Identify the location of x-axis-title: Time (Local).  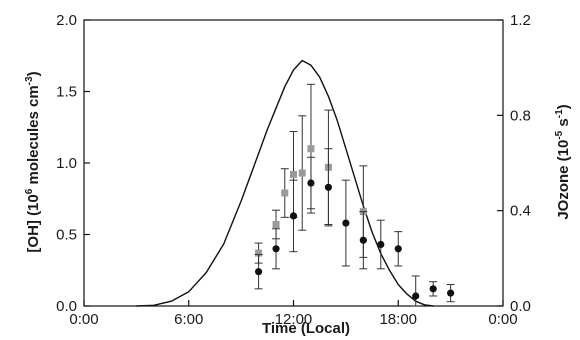
(306, 328).